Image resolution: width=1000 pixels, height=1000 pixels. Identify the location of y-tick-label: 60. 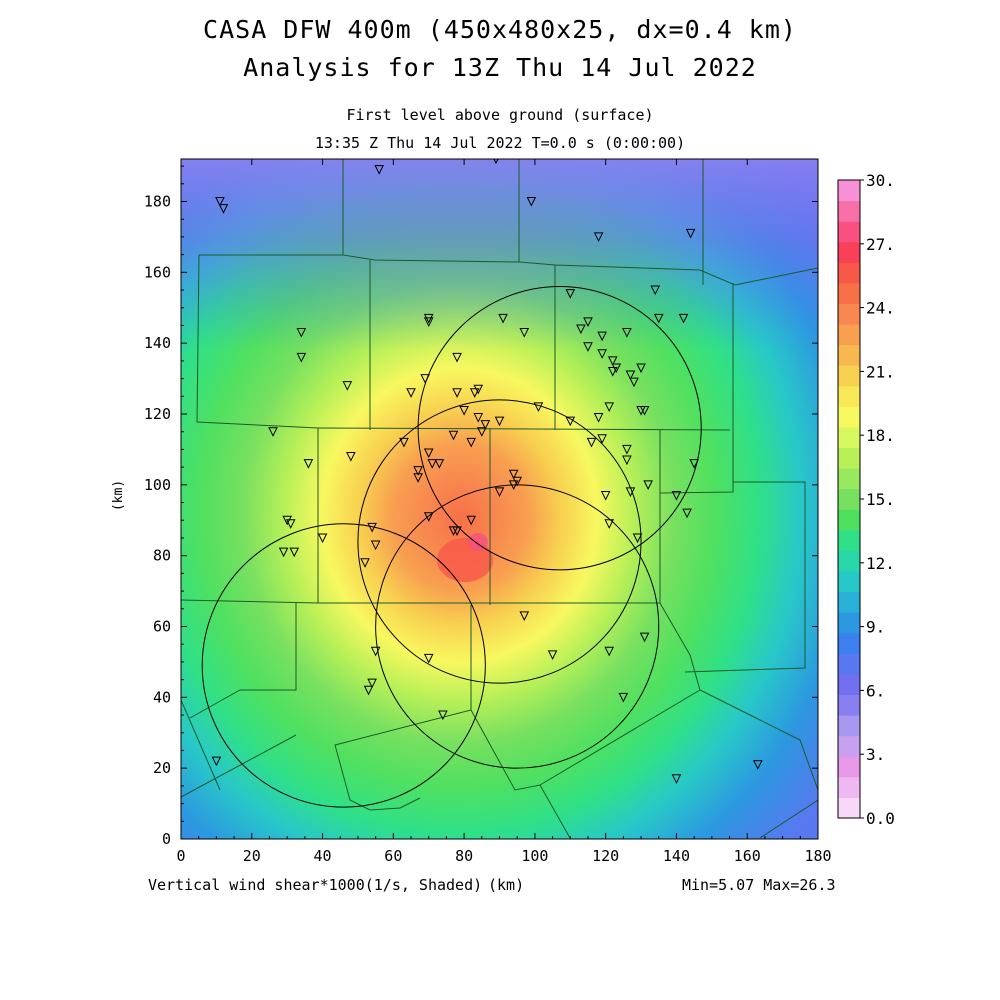
(162, 627).